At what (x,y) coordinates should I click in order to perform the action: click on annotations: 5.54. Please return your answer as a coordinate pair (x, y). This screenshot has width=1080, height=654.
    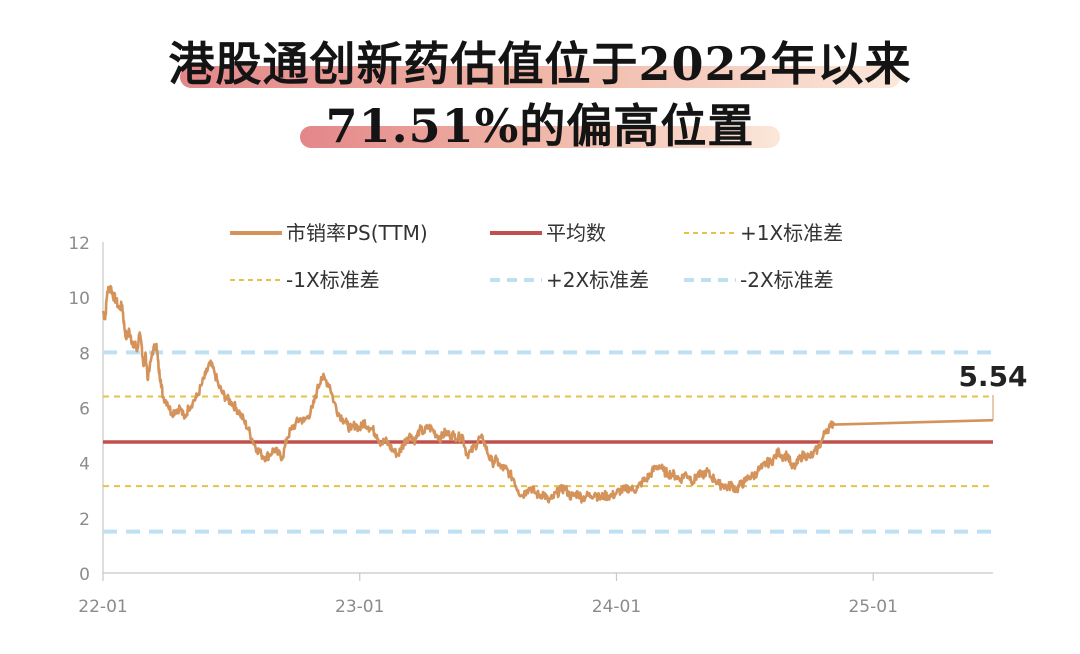
    Looking at the image, I should click on (993, 390).